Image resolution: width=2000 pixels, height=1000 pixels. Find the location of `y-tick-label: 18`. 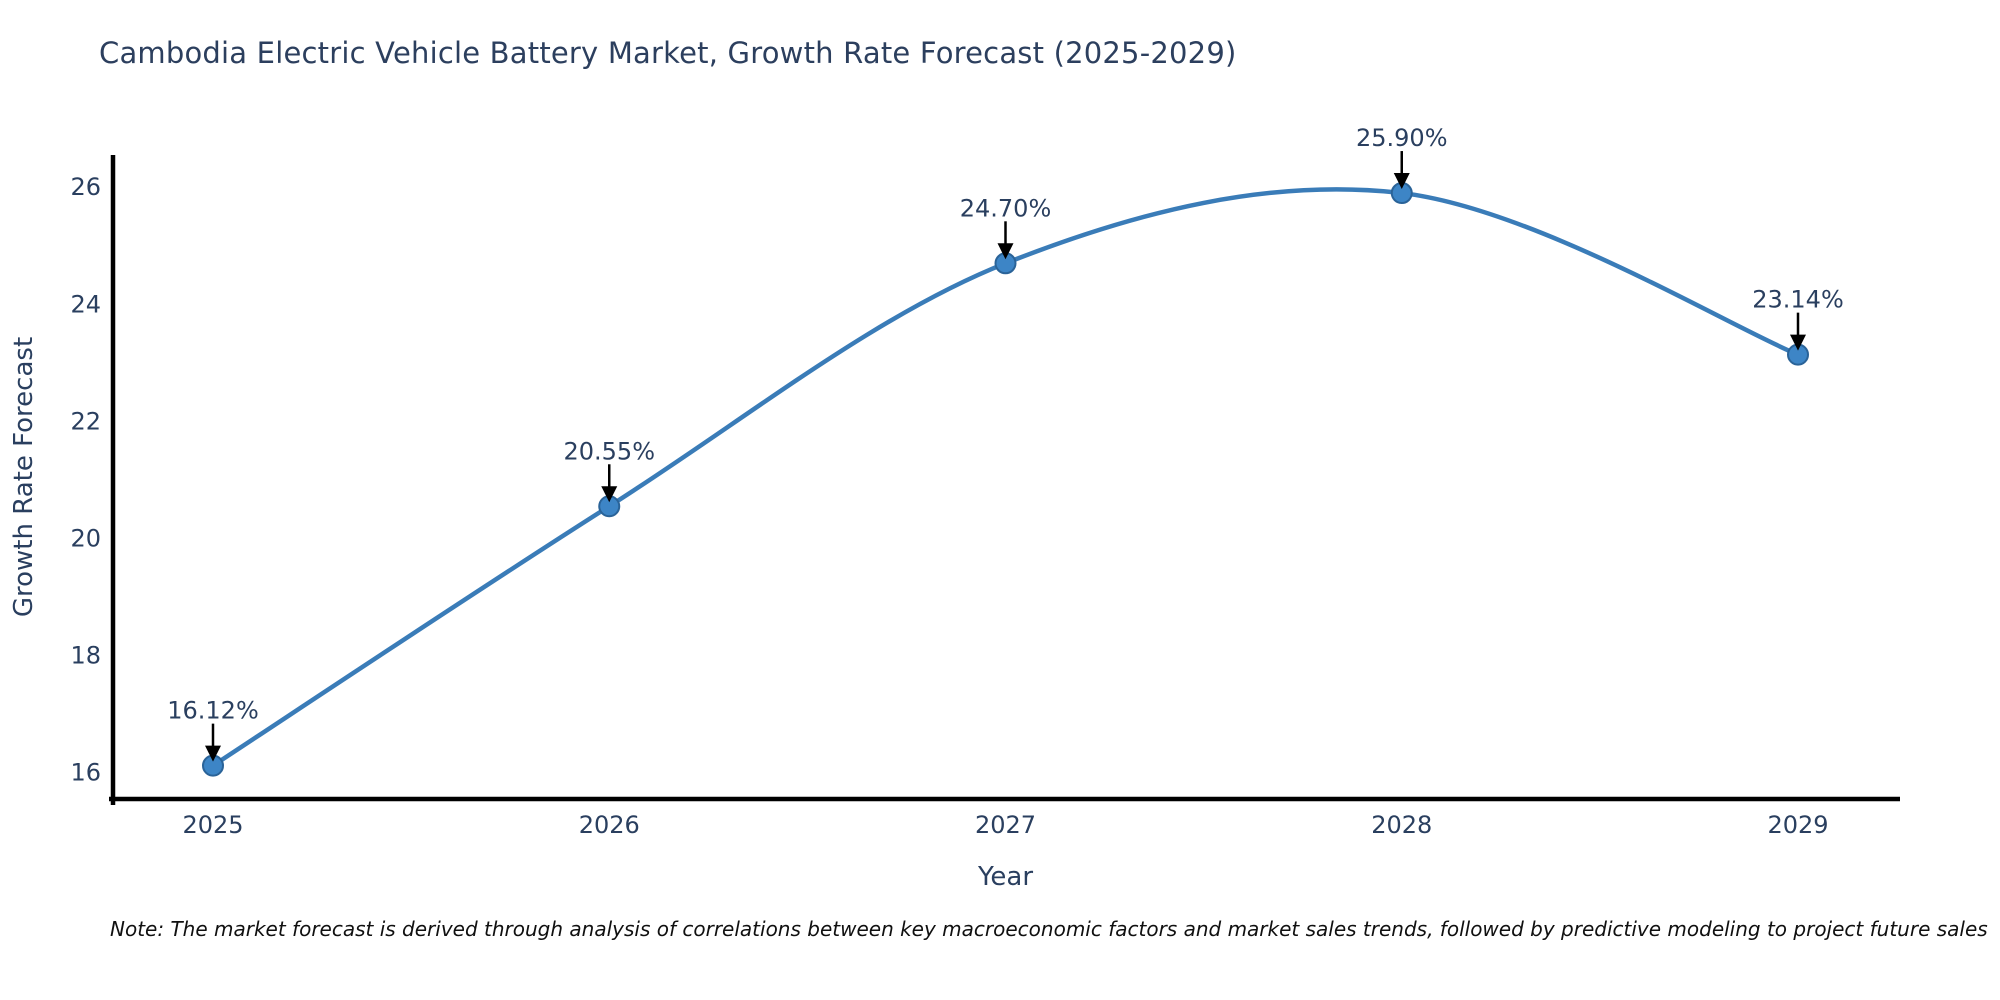

y-tick-label: 18 is located at coordinates (85, 656).